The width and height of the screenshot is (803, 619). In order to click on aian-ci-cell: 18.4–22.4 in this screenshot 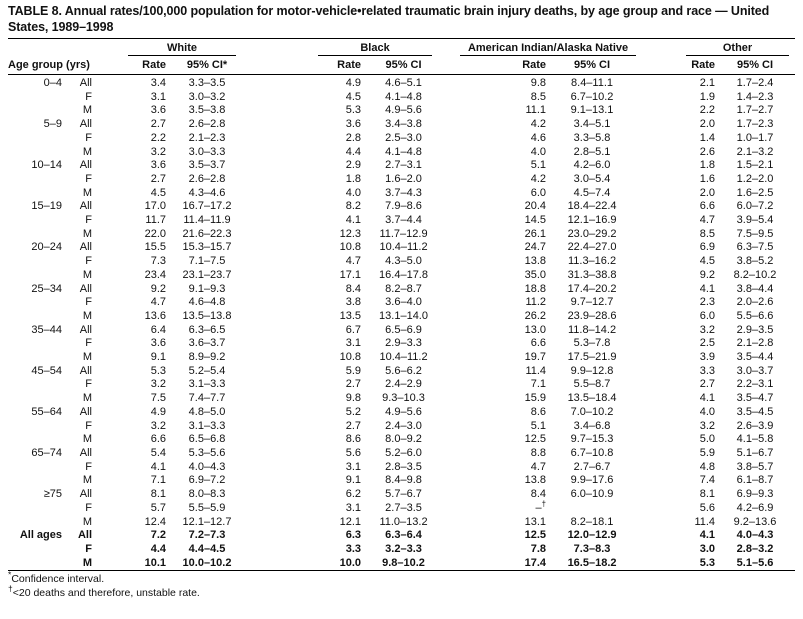, I will do `click(592, 206)`.